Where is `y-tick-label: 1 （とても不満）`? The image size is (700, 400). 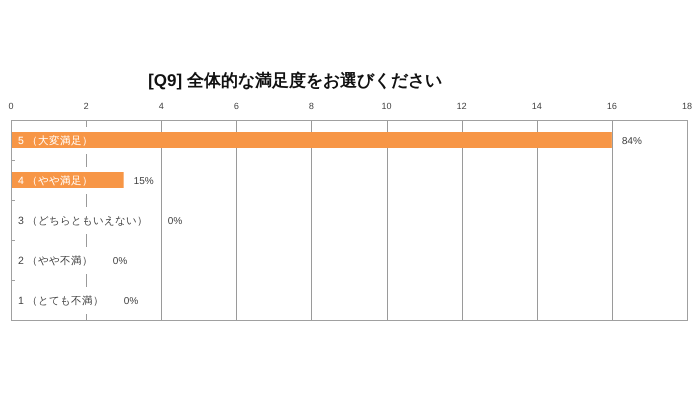 y-tick-label: 1 （とても不満） is located at coordinates (61, 300).